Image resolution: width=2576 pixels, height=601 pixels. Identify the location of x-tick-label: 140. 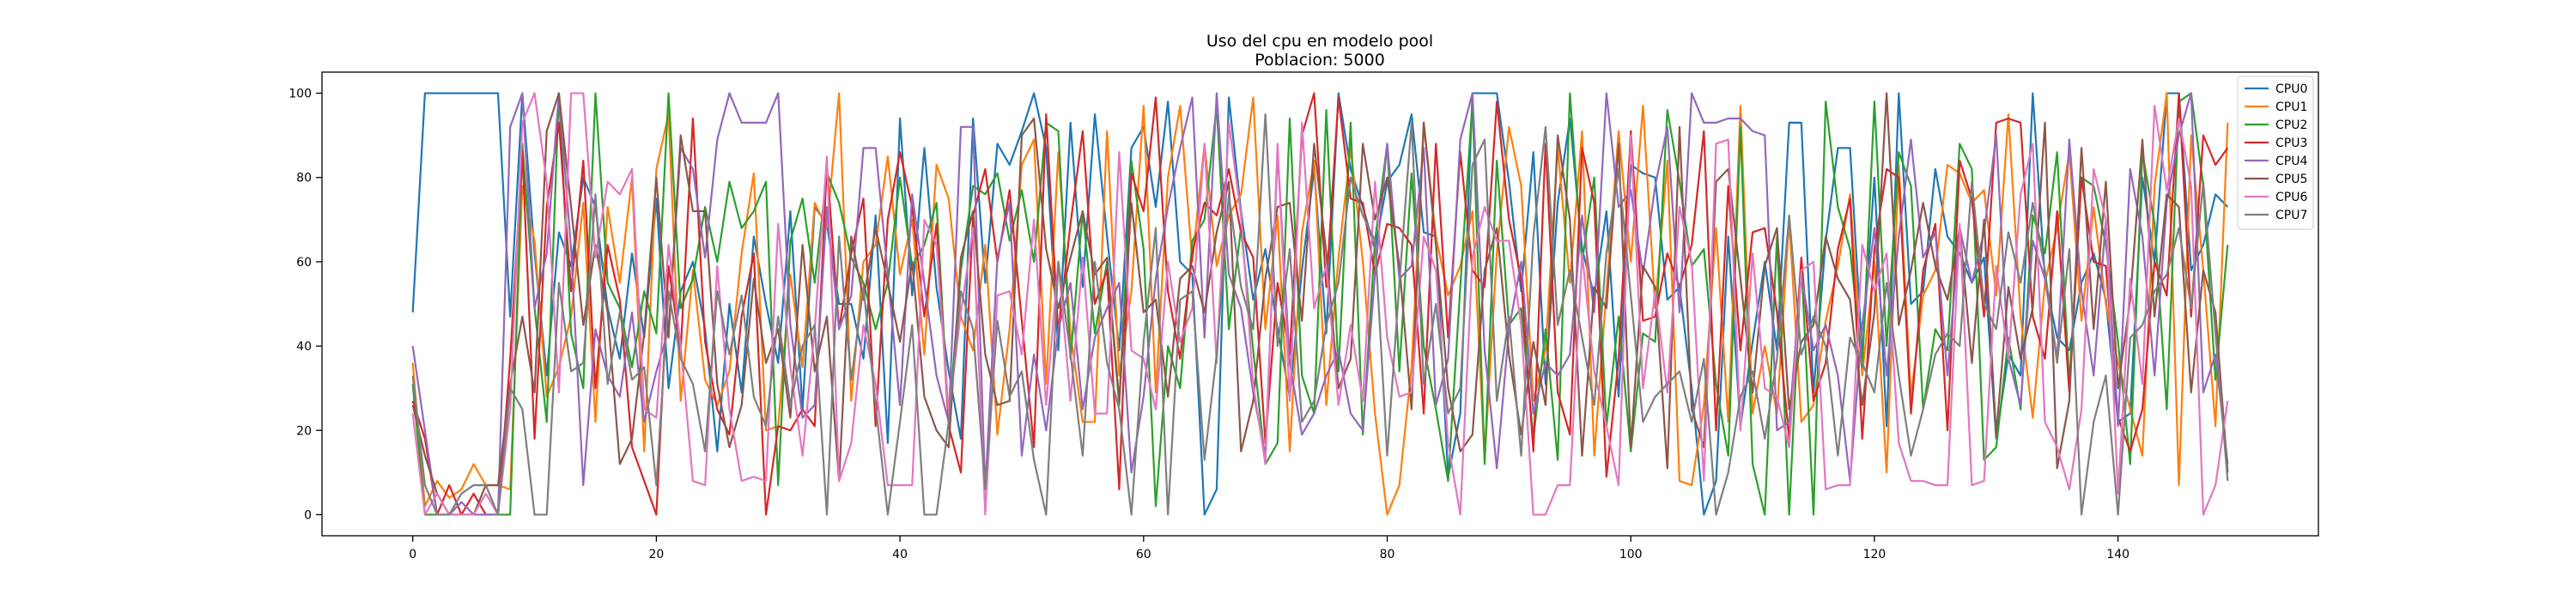
(2118, 555).